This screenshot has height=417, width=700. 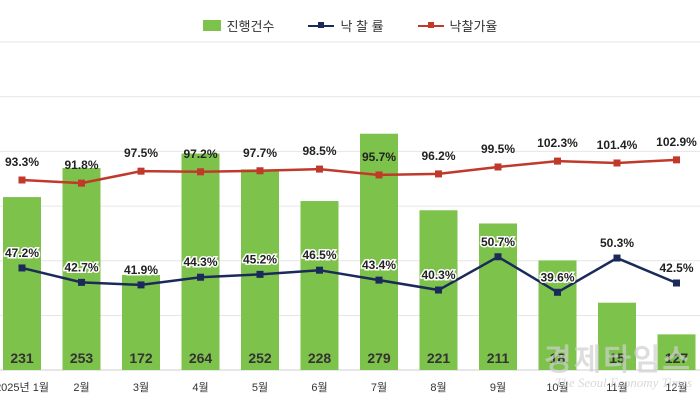 I want to click on data-label-price-rate: 93.3%, so click(x=22, y=162).